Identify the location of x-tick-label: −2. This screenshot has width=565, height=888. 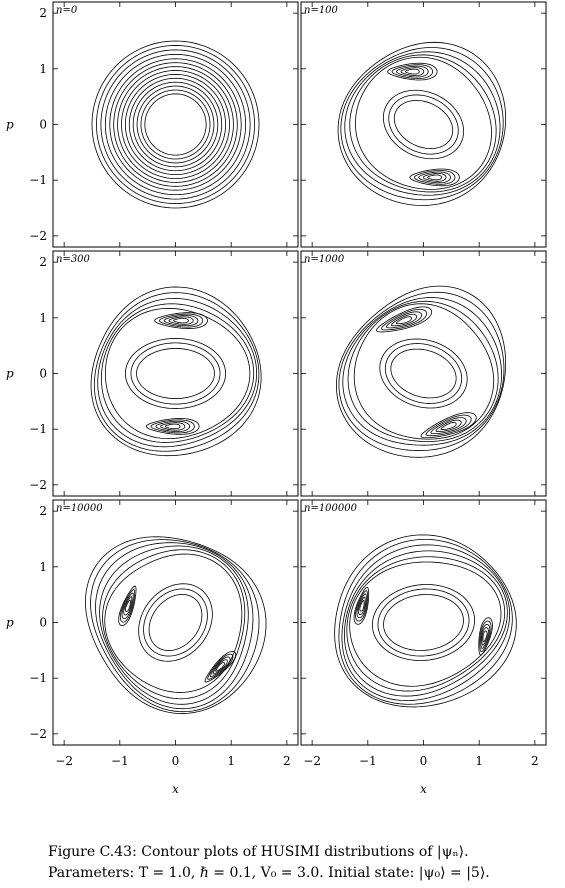
(312, 761).